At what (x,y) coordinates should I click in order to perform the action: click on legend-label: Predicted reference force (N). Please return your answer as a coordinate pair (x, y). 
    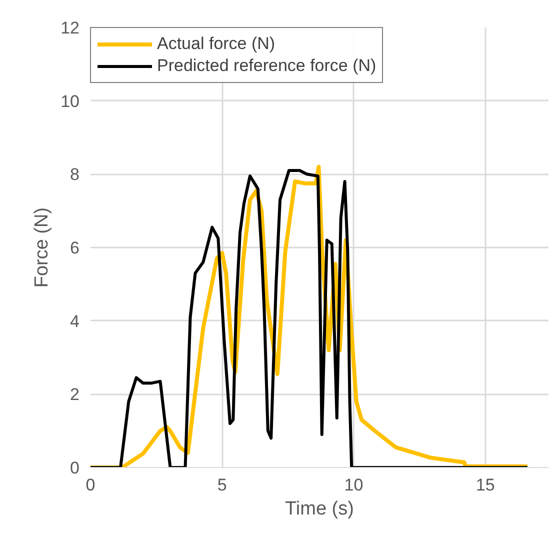
    Looking at the image, I should click on (266, 66).